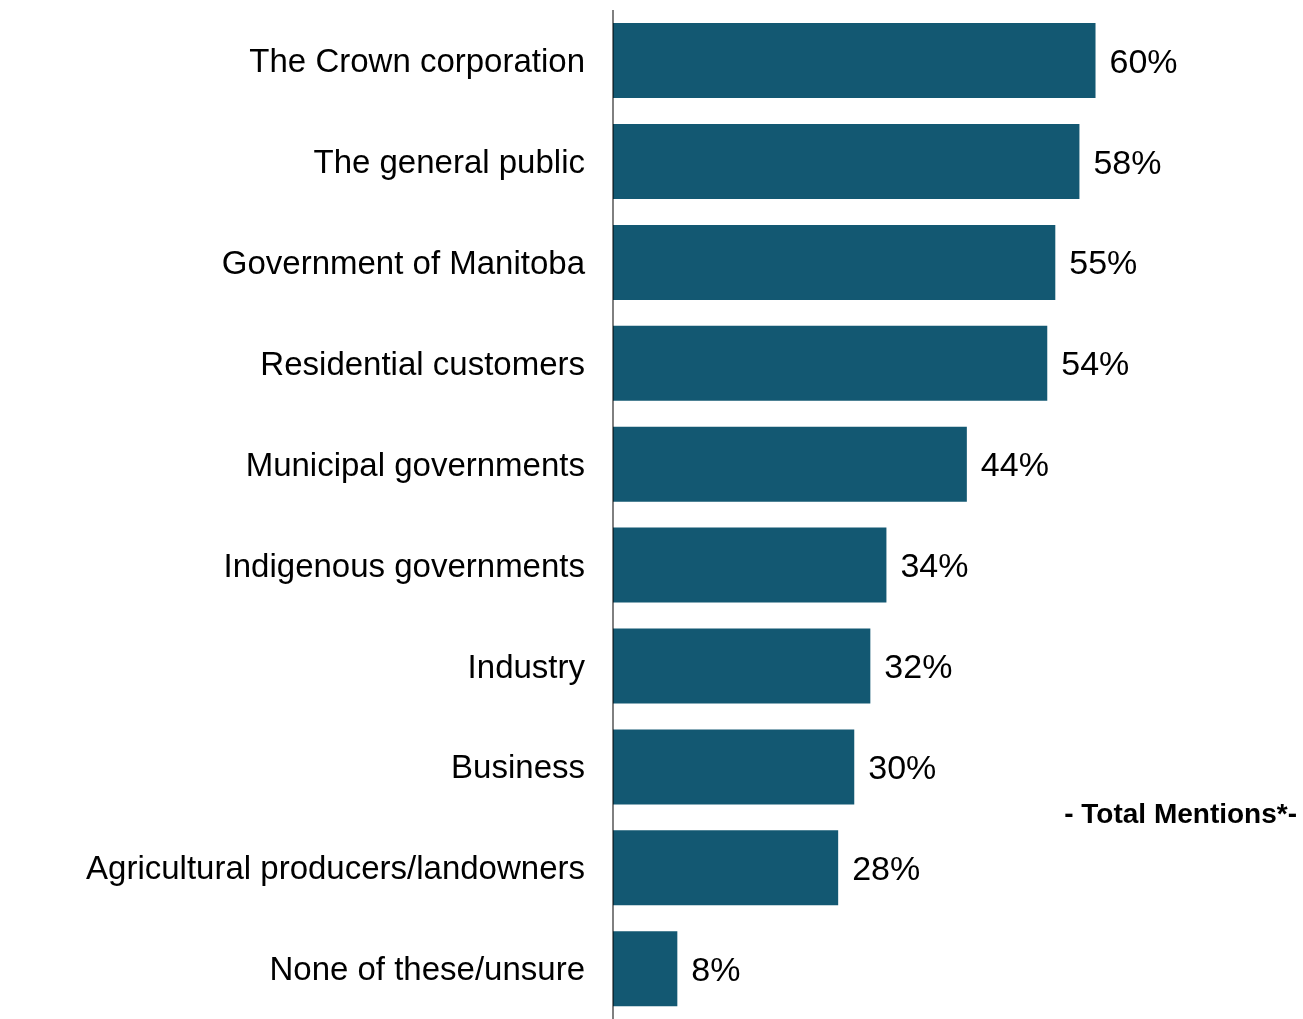 This screenshot has height=1019, width=1303. Describe the element at coordinates (1180, 814) in the screenshot. I see `annotation: - Total Mentions*-` at that location.